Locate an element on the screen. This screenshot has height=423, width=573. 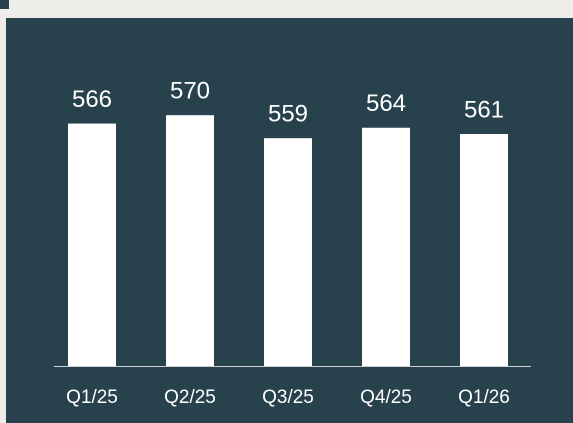
corner-tab is located at coordinates (4, 4).